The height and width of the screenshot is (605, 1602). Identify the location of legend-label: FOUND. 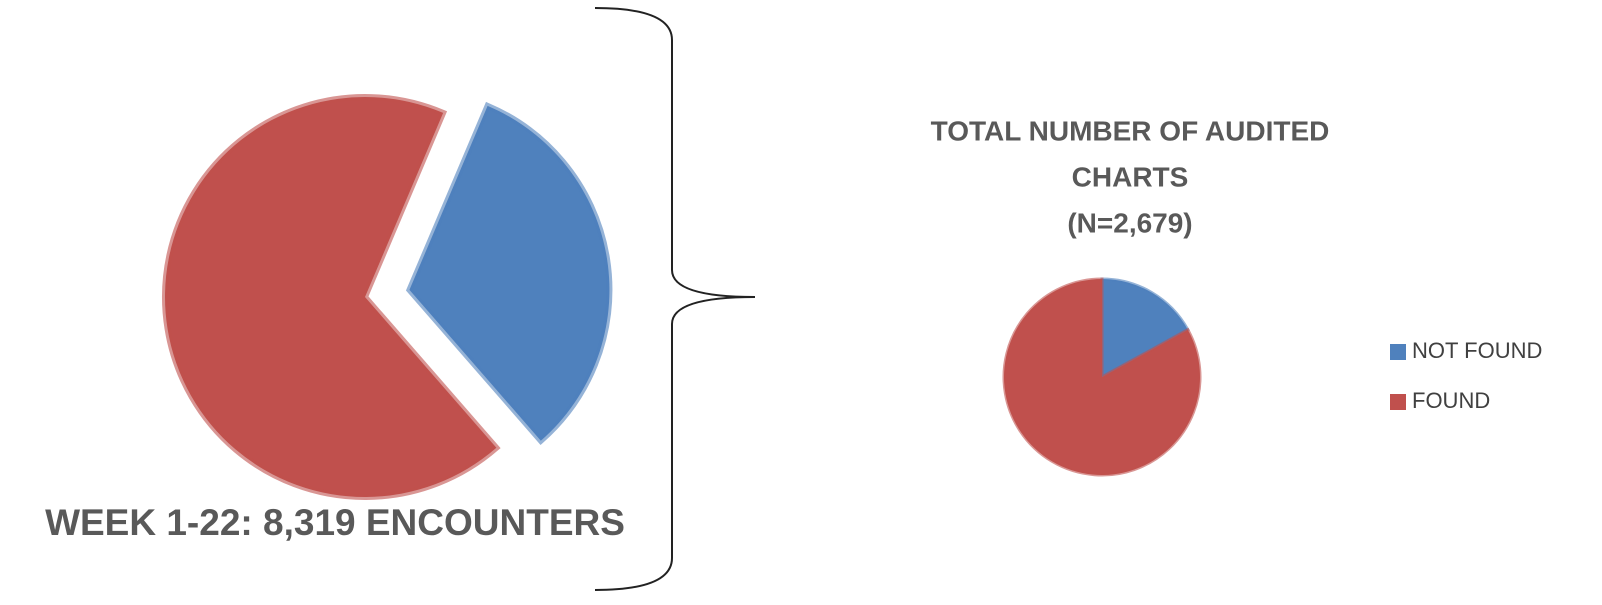
(1451, 400).